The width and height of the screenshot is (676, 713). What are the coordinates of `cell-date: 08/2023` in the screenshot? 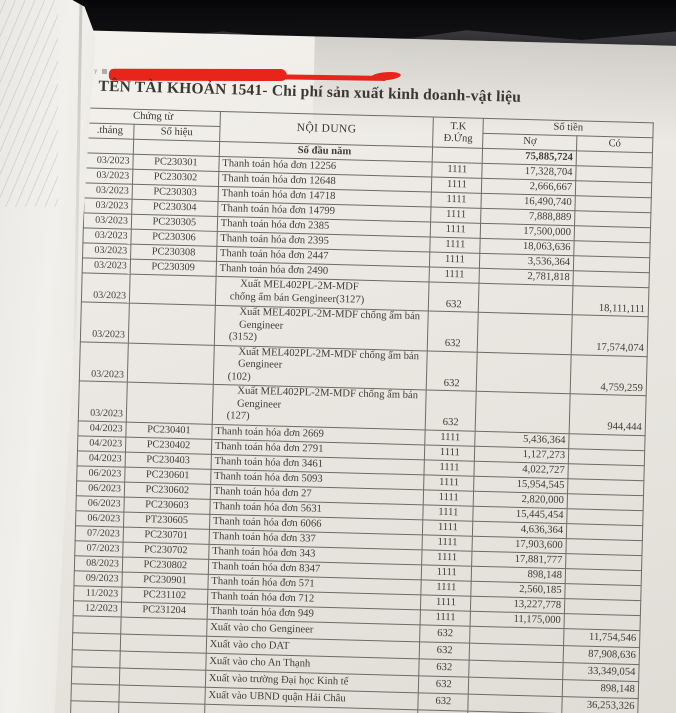 It's located at (98, 563).